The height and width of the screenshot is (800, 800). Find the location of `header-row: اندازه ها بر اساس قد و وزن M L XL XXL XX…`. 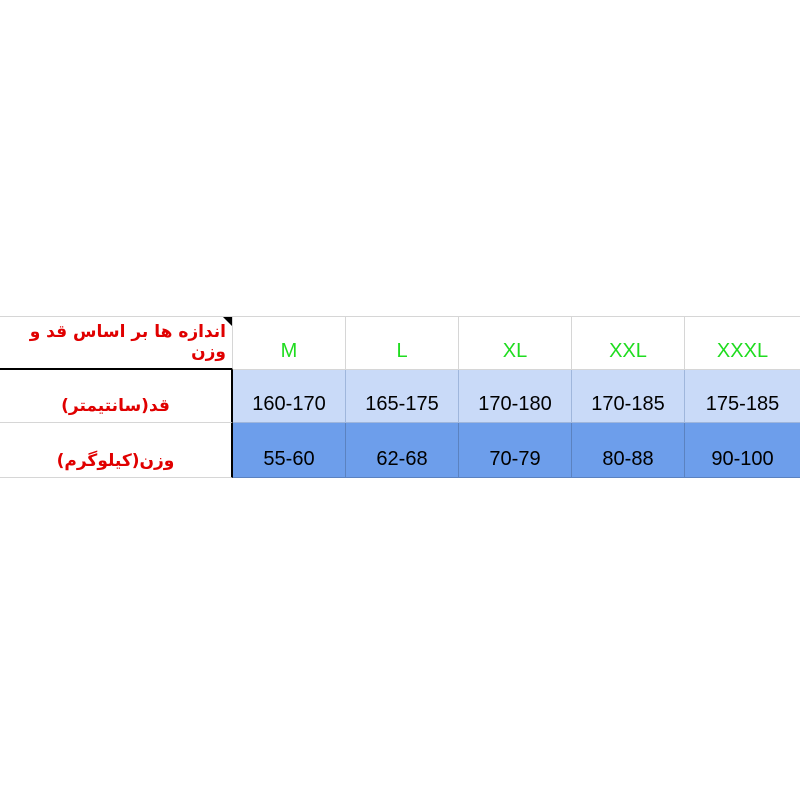

header-row: اندازه ها بر اساس قد و وزن M L XL XXL XX… is located at coordinates (400, 343).